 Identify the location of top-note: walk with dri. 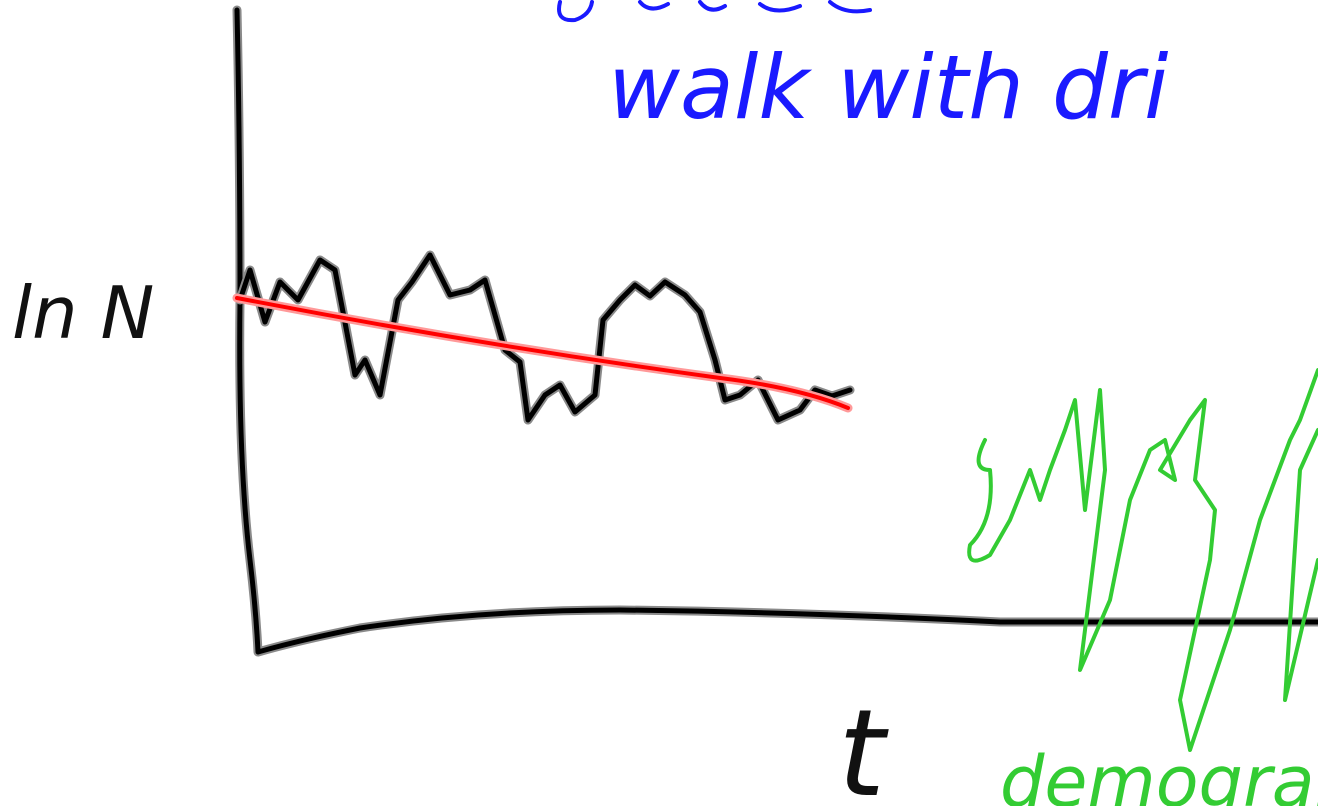
(888, 87).